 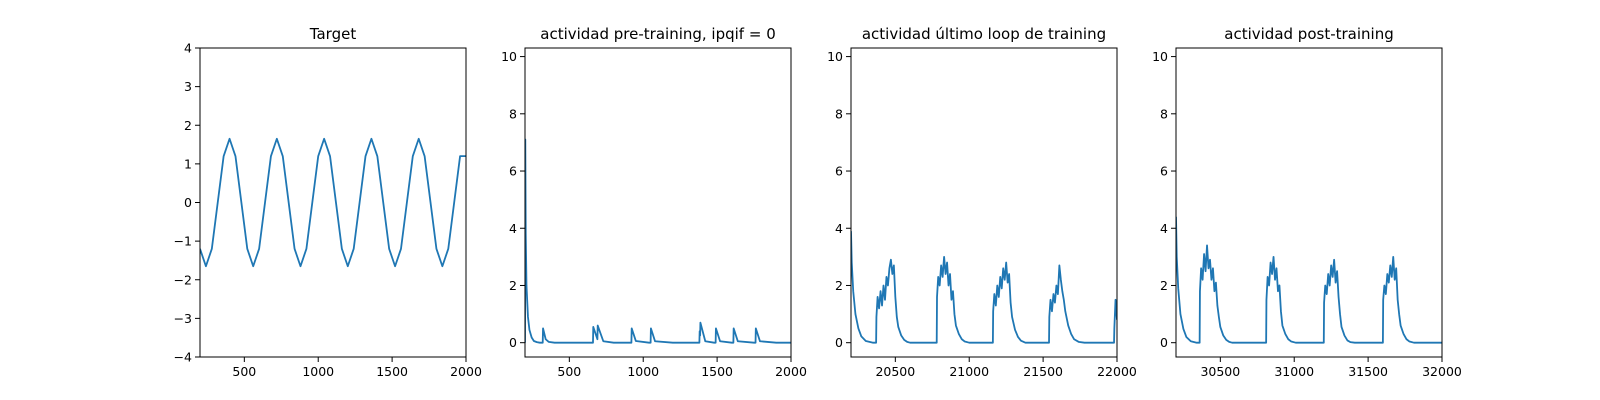 I want to click on x-tick-label: 30500, so click(x=1220, y=371).